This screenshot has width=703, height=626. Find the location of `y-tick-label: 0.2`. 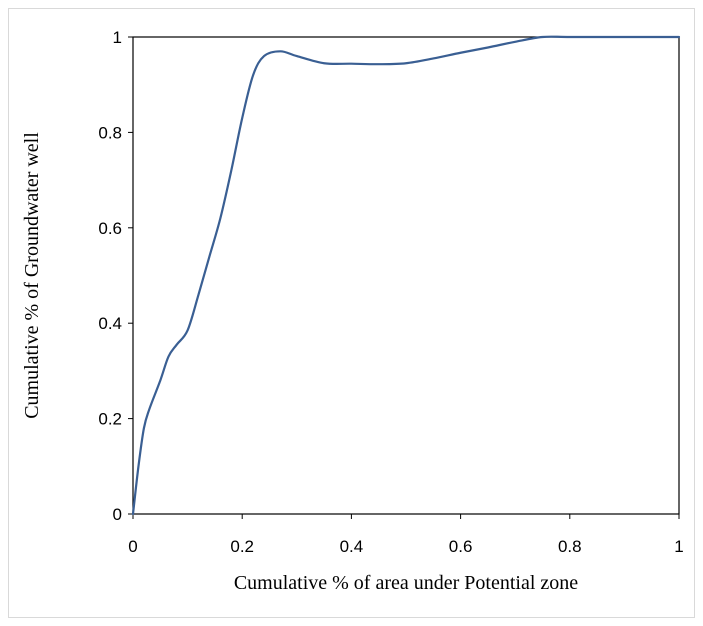

y-tick-label: 0.2 is located at coordinates (110, 419).